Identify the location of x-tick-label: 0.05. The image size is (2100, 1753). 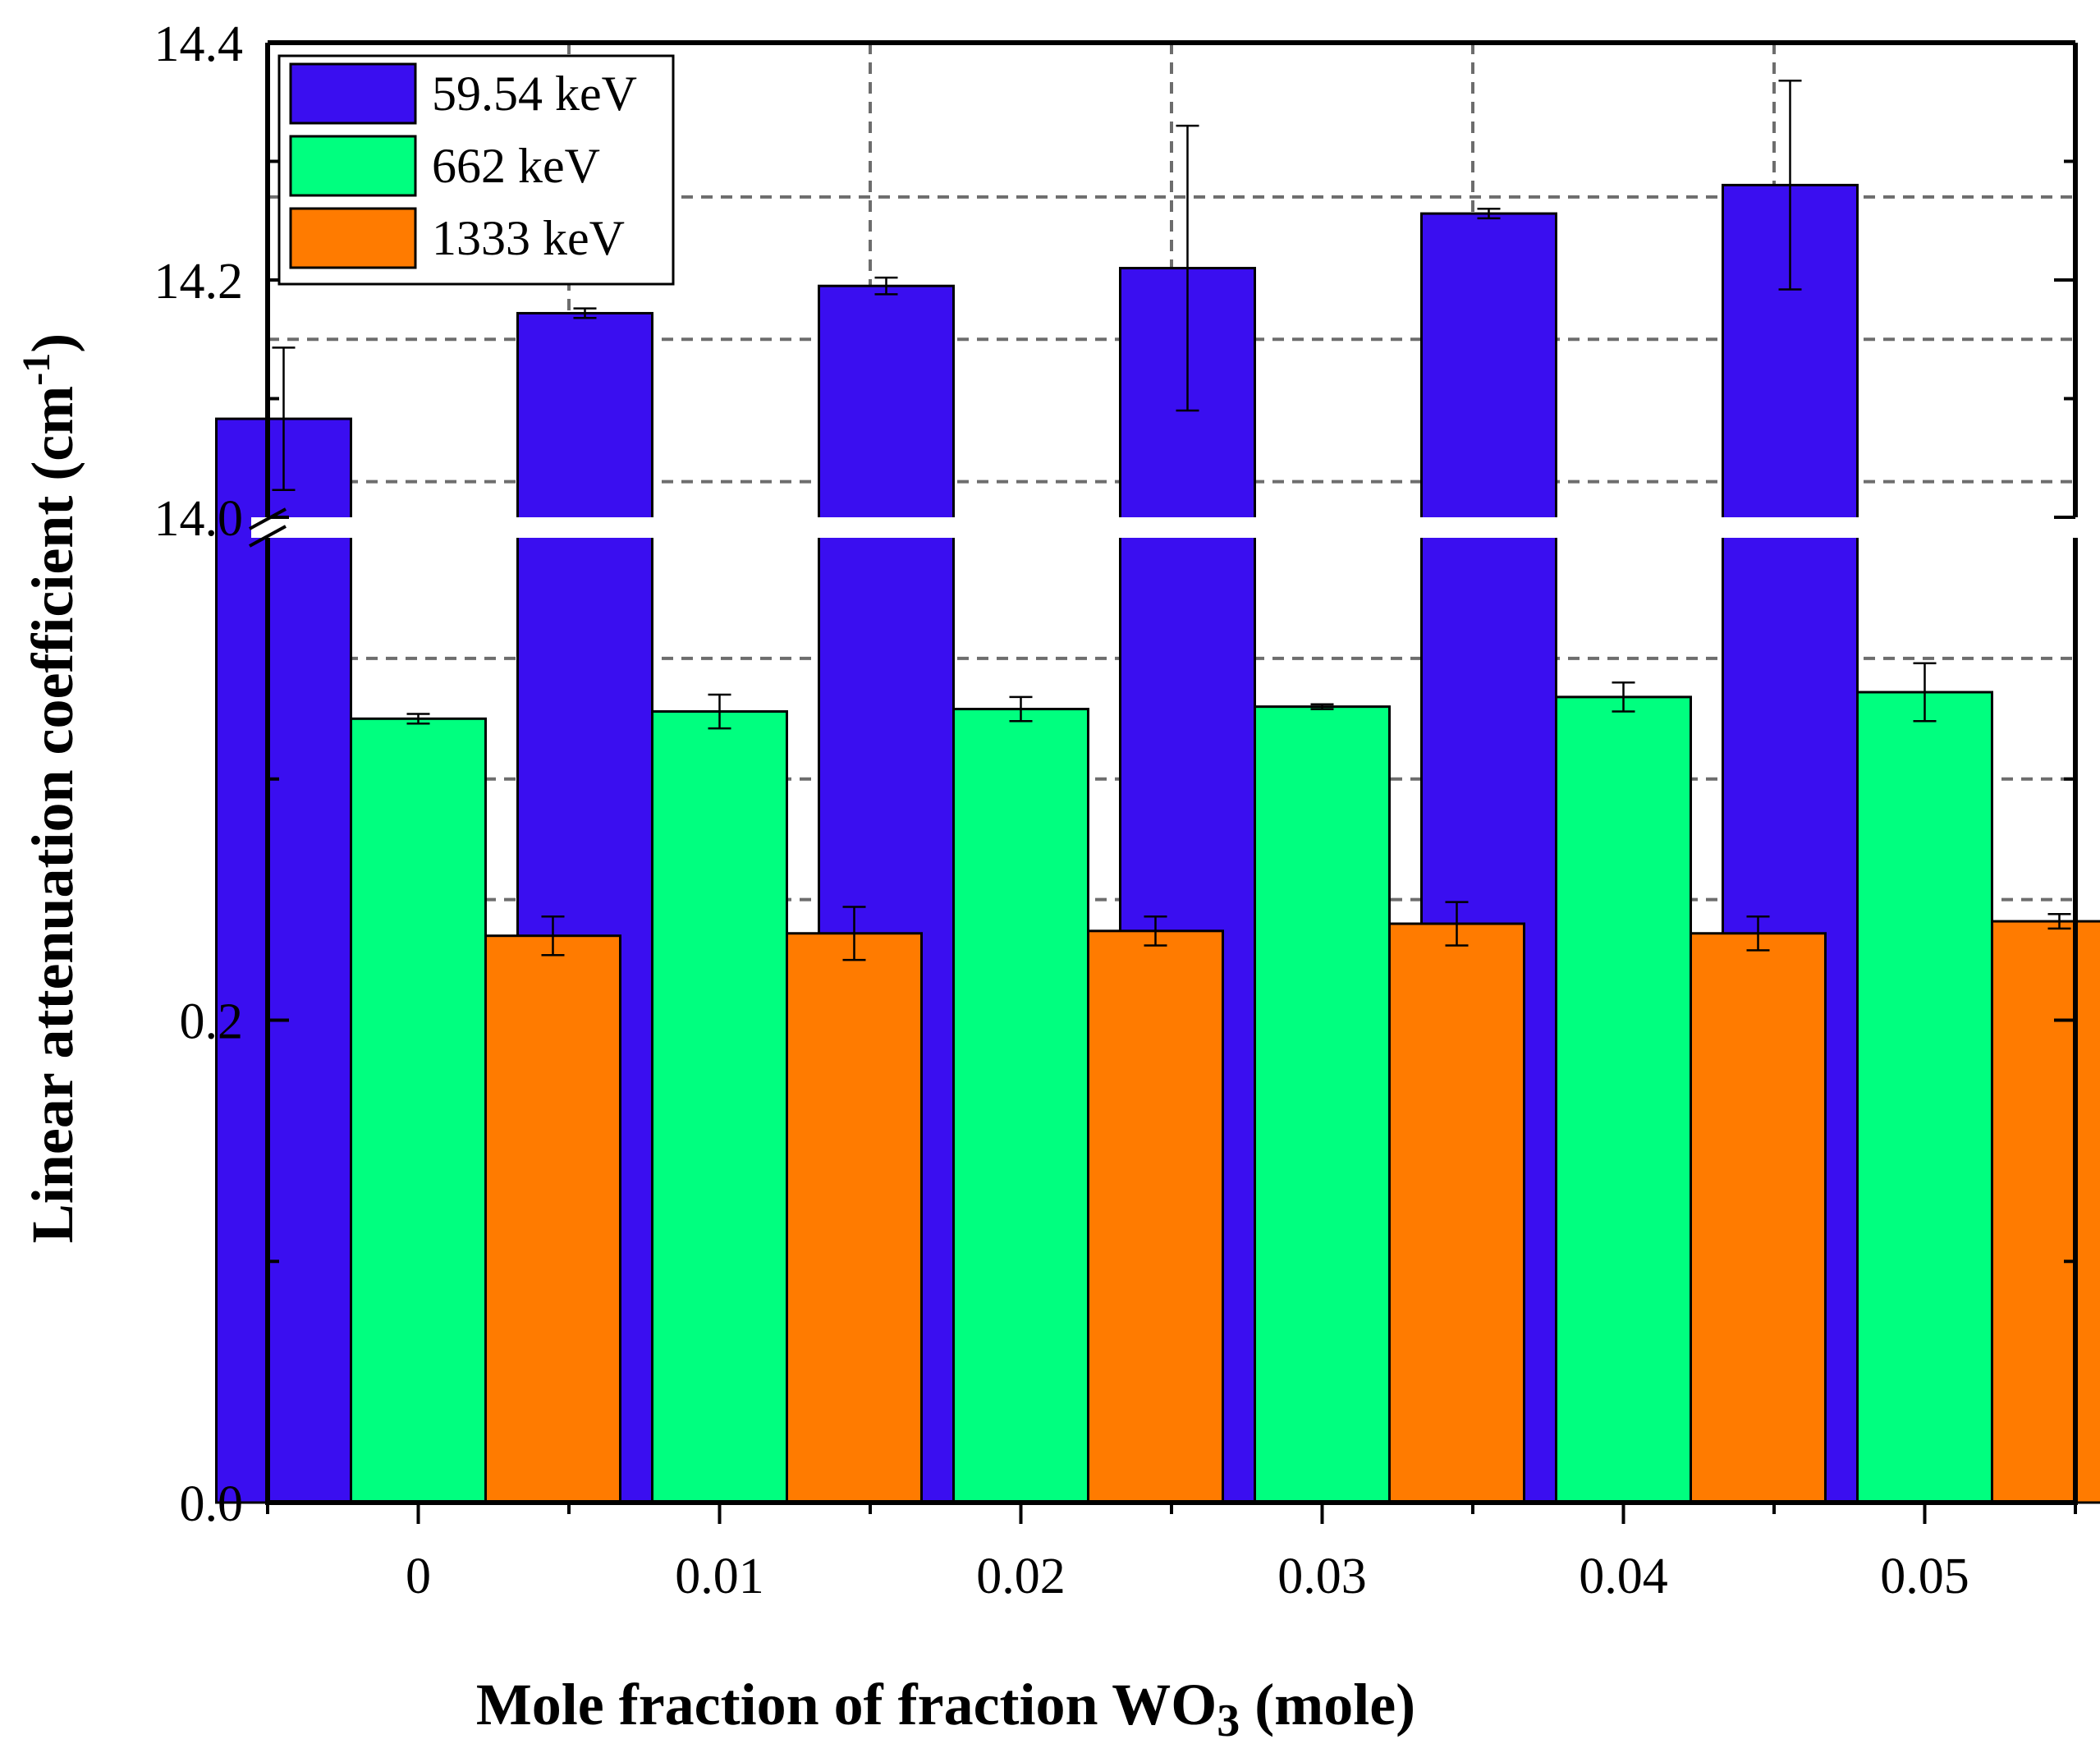
(1924, 1576).